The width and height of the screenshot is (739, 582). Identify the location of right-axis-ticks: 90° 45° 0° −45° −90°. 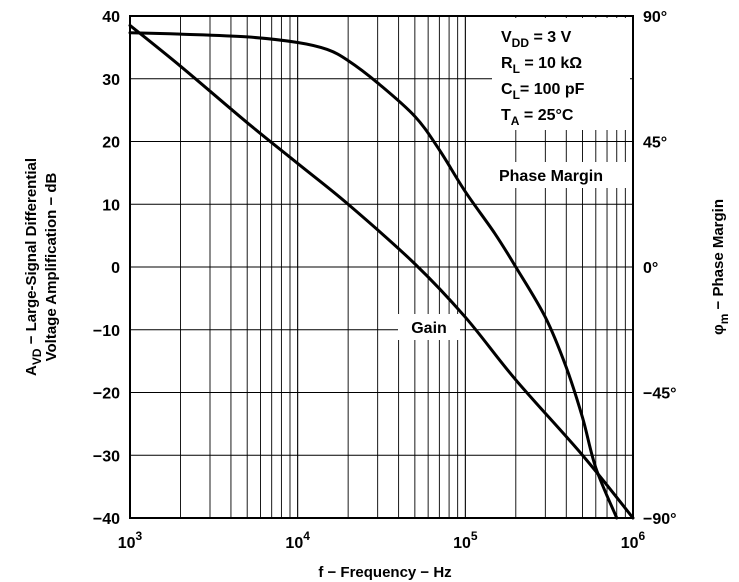
(660, 268).